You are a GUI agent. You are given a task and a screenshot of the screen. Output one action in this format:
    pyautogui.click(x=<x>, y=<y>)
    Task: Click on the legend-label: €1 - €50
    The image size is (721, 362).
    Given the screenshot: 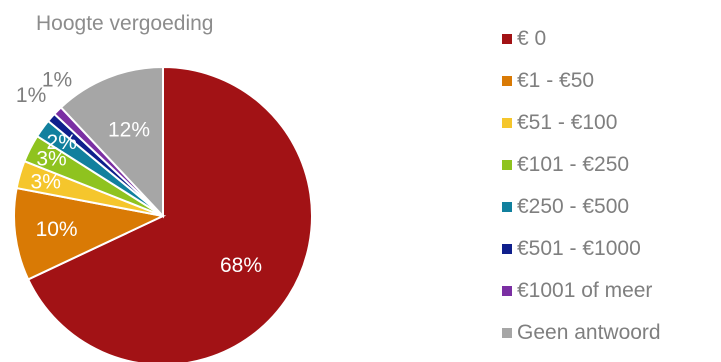 What is the action you would take?
    pyautogui.click(x=556, y=80)
    